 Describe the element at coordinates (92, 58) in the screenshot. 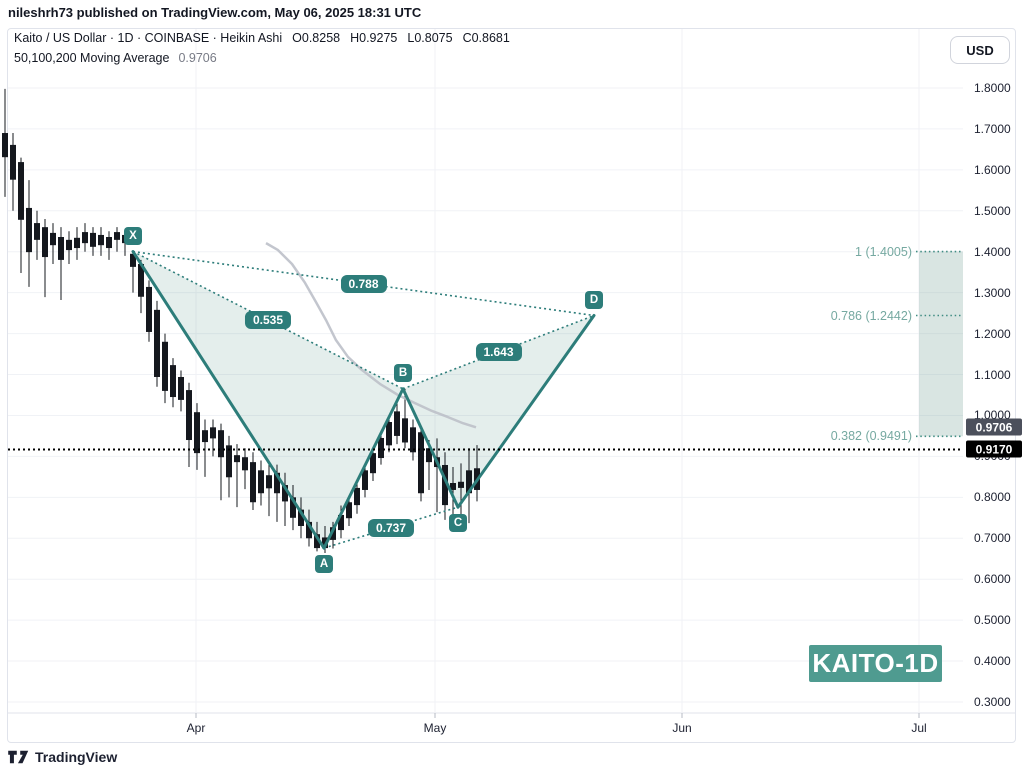

I see `indicator-title: 50,100,200 Moving Average` at that location.